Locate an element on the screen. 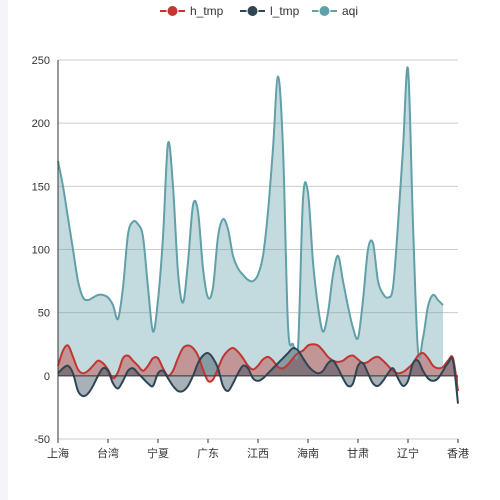 The width and height of the screenshot is (500, 500). x-tick-label: 江西 is located at coordinates (258, 453).